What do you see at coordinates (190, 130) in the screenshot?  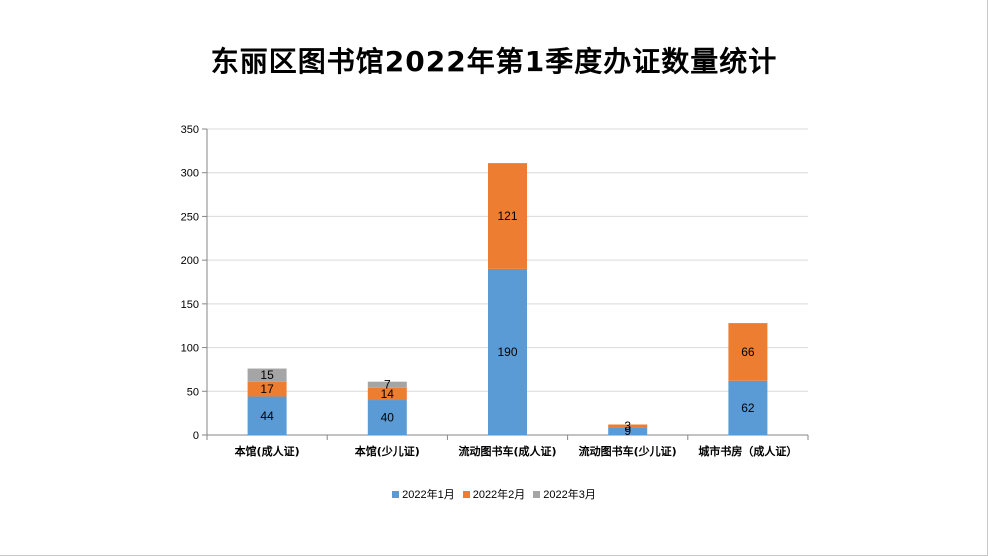 I see `y-tick-label: 350` at bounding box center [190, 130].